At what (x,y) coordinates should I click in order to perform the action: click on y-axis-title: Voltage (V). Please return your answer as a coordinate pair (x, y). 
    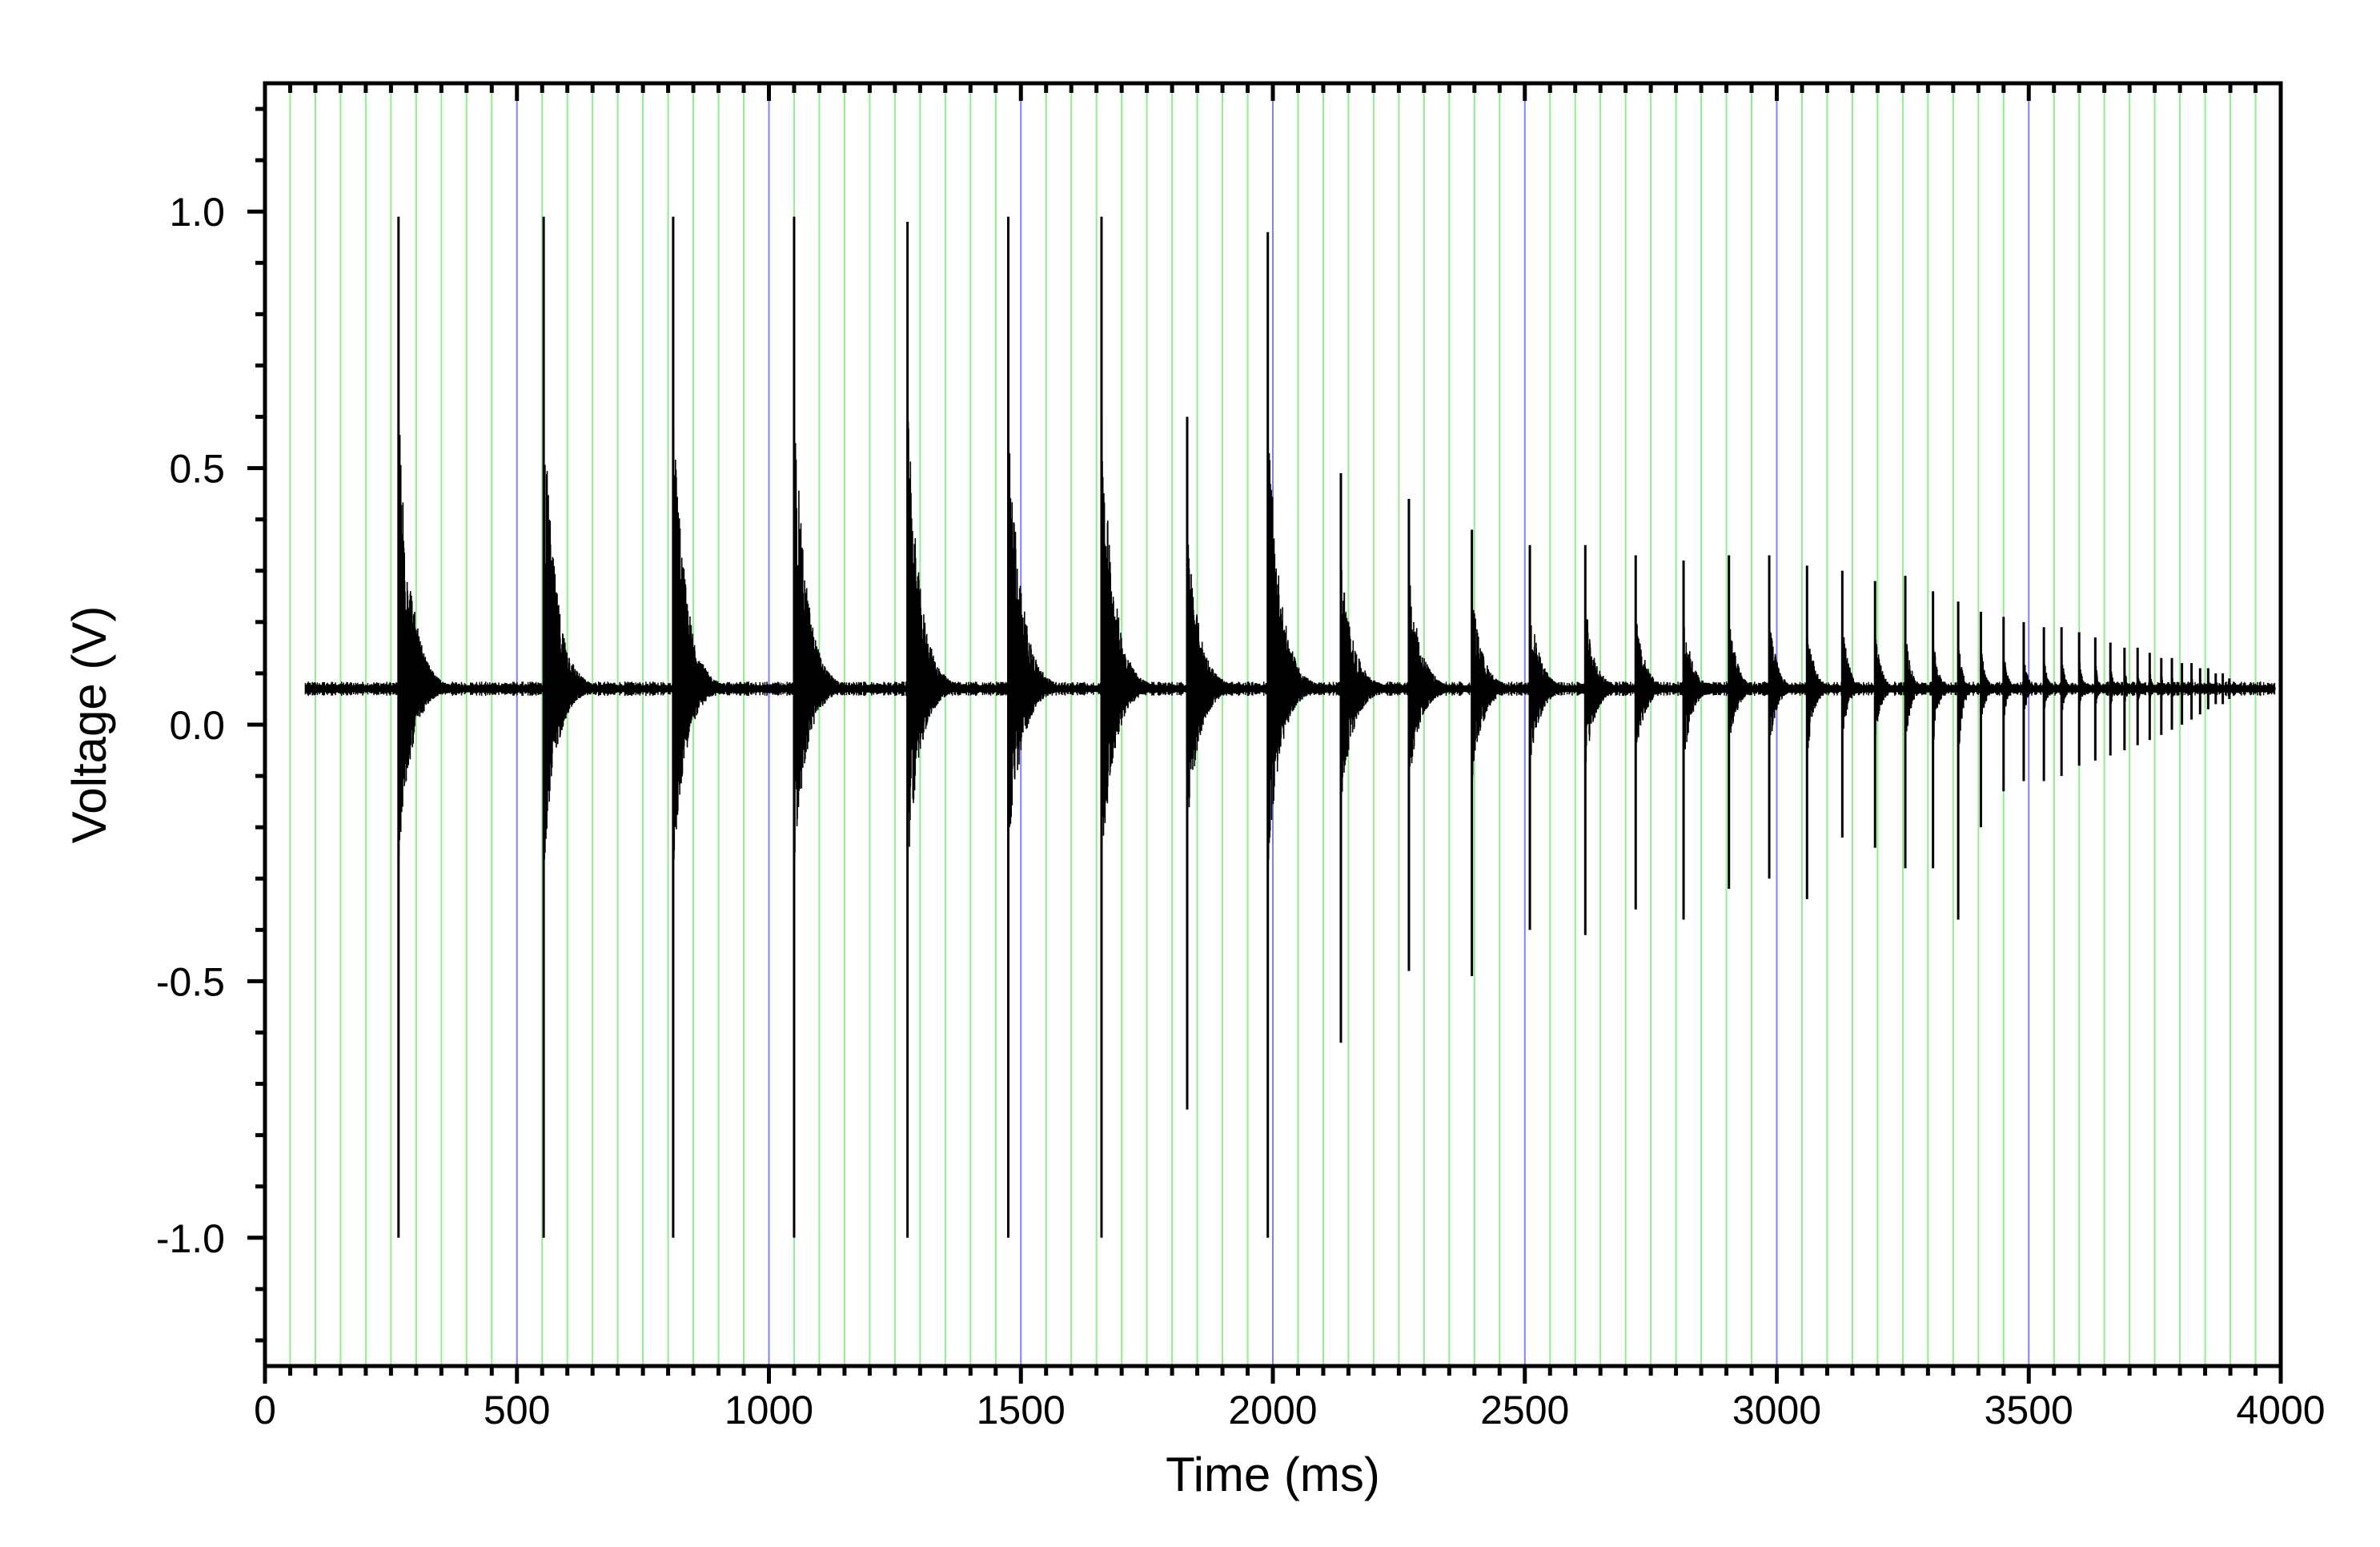
    Looking at the image, I should click on (89, 725).